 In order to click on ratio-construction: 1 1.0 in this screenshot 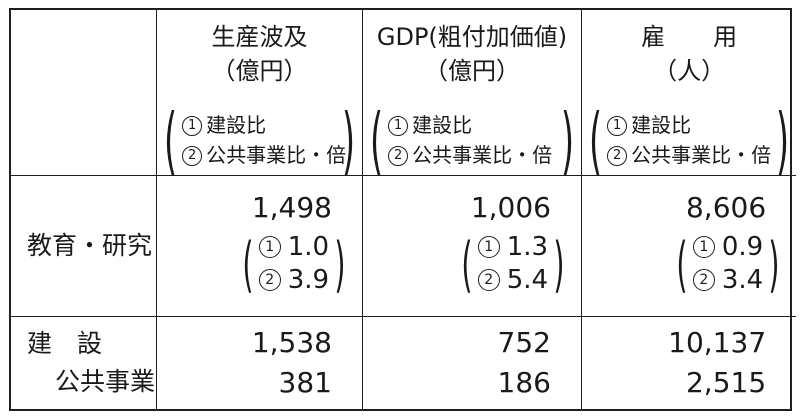, I will do `click(294, 247)`.